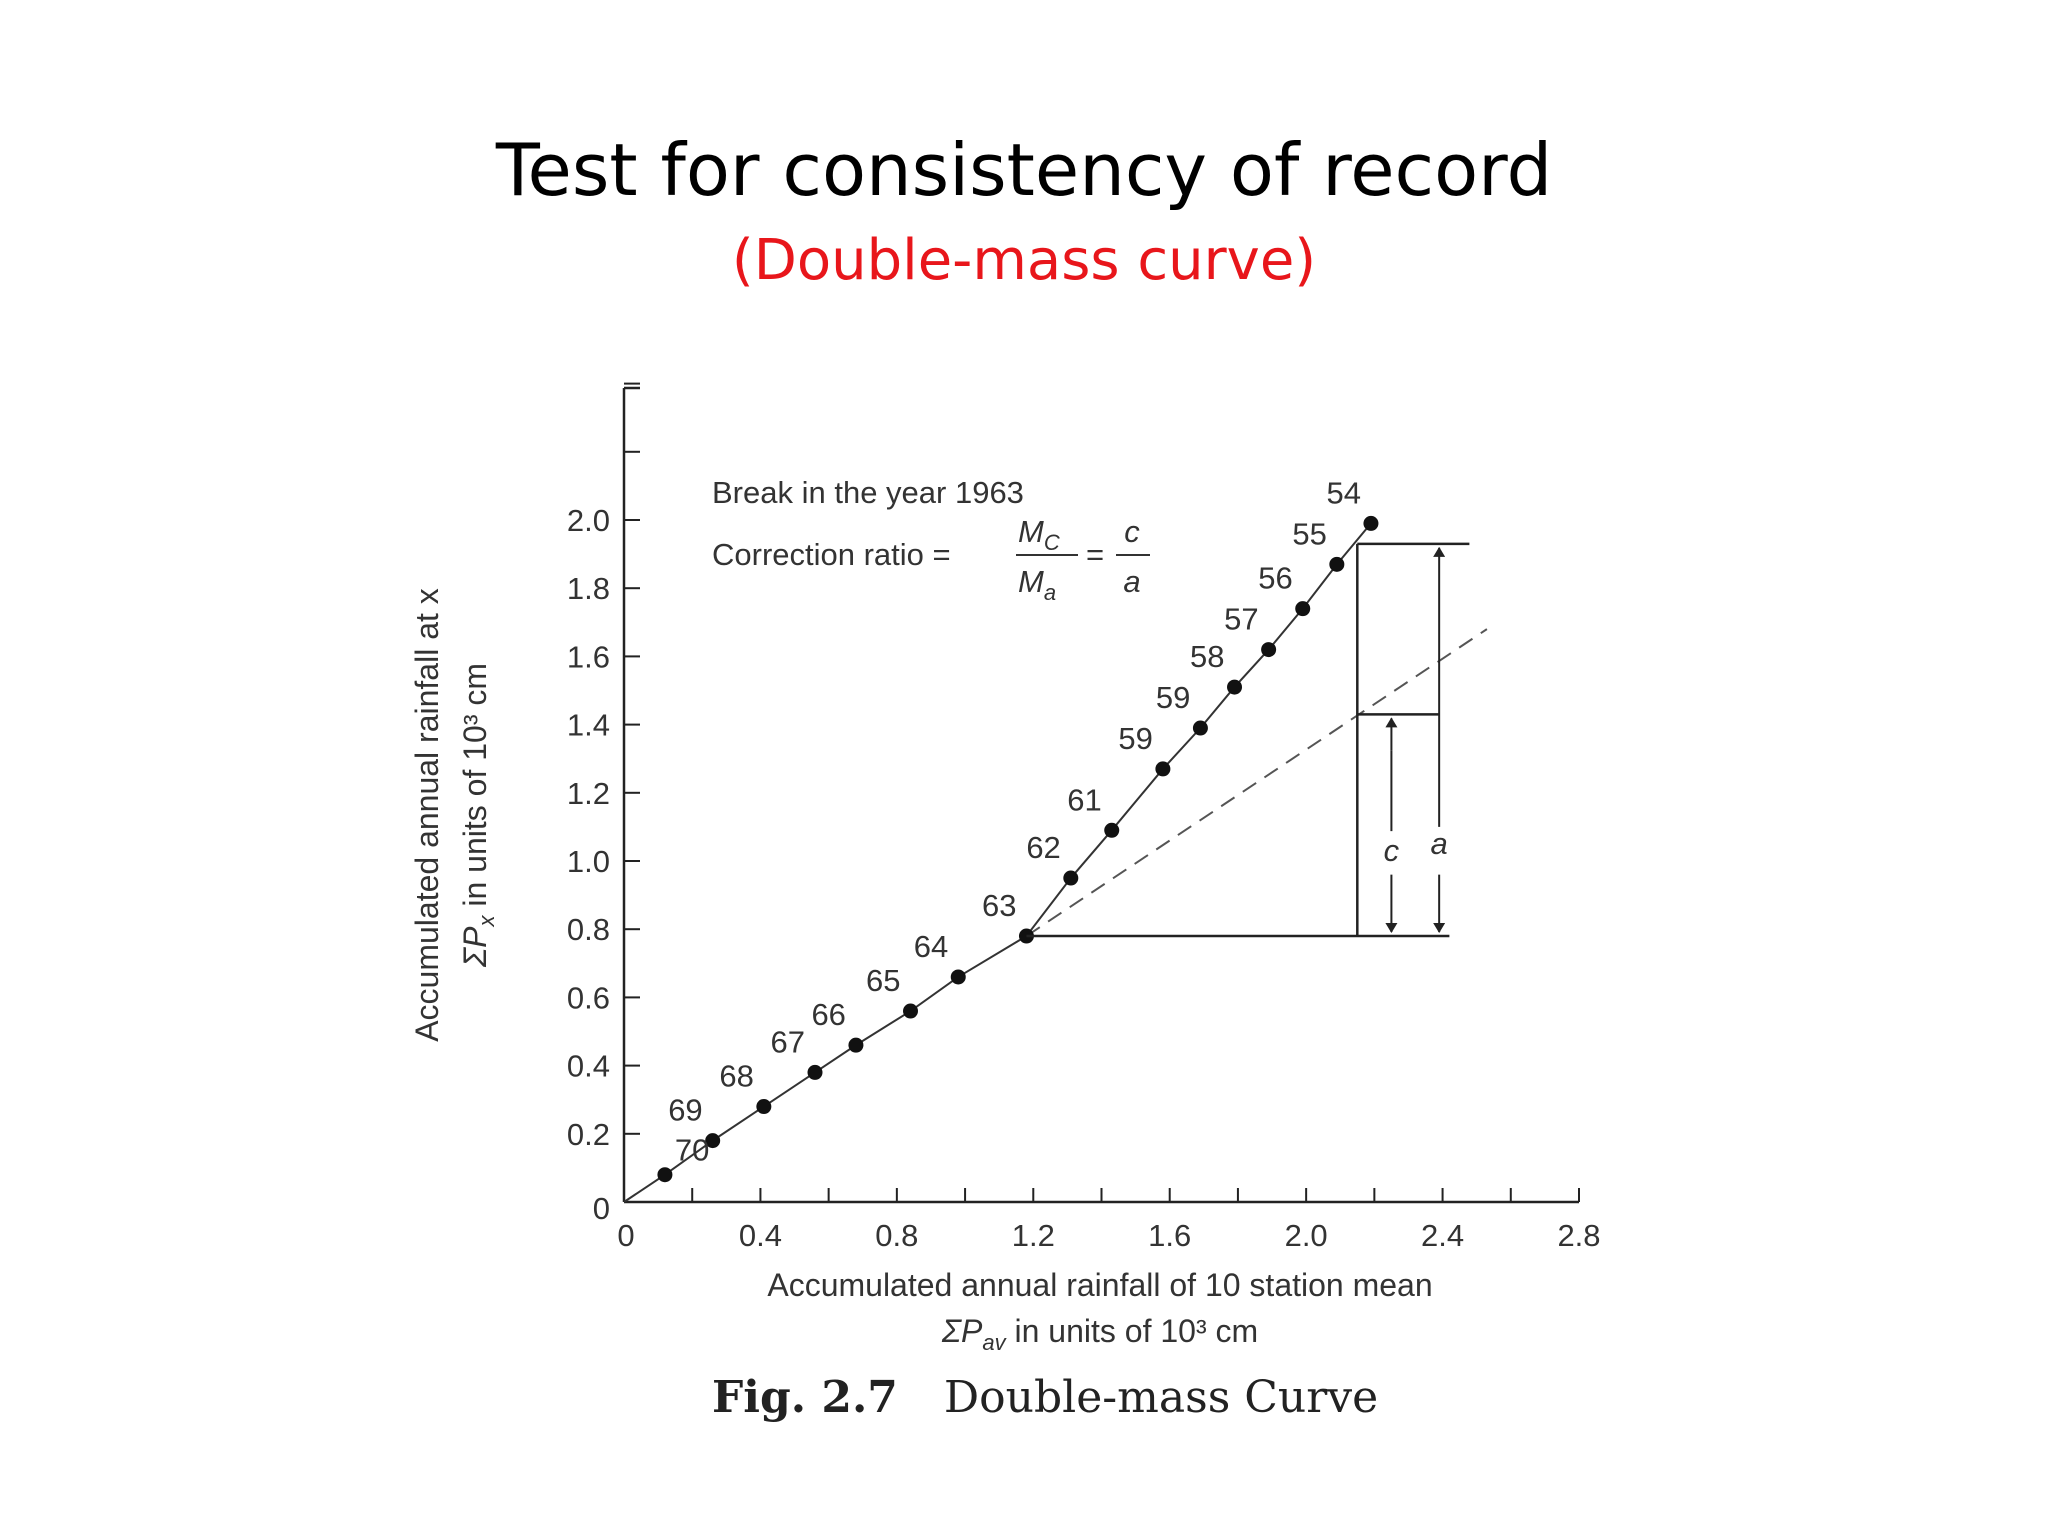 This screenshot has height=1536, width=2048. Describe the element at coordinates (1024, 170) in the screenshot. I see `slide-title: Test for consistency of record` at that location.